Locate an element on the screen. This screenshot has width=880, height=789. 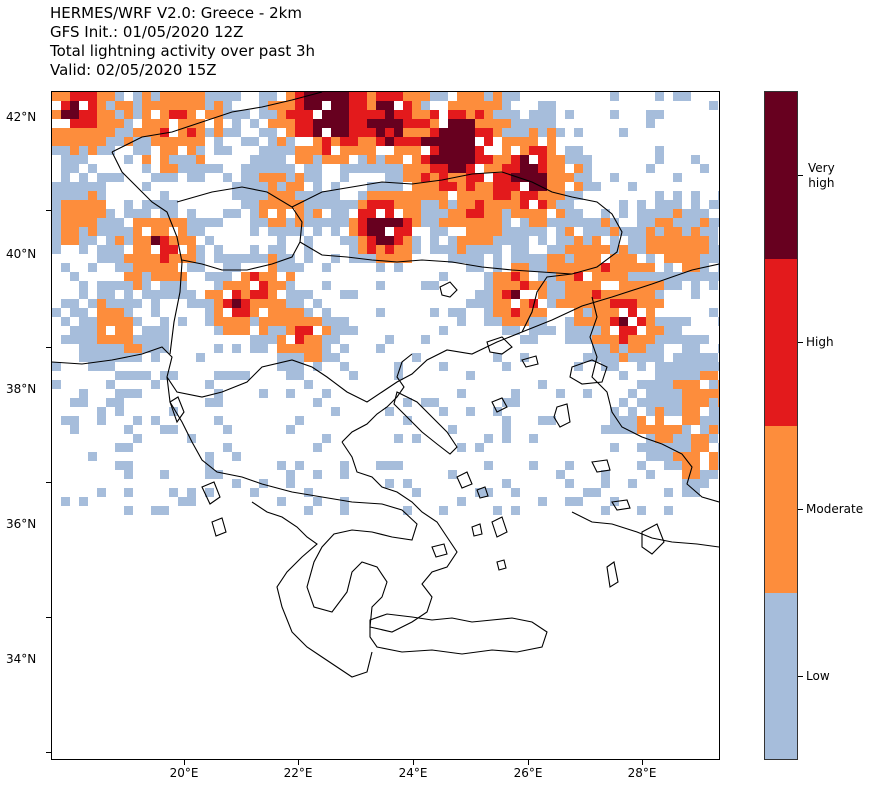
island-thasos is located at coordinates (448, 289).